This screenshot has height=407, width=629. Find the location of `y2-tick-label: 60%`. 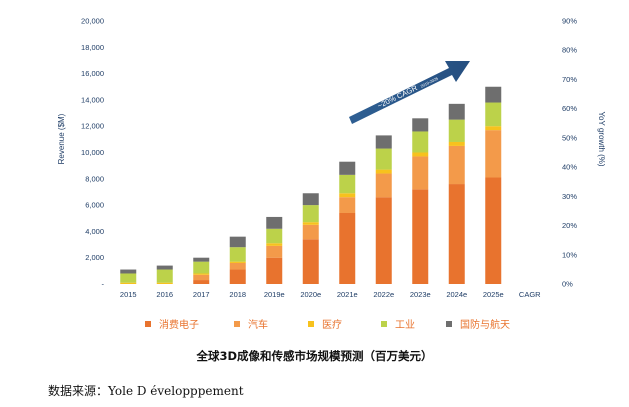

y2-tick-label: 60% is located at coordinates (569, 108).